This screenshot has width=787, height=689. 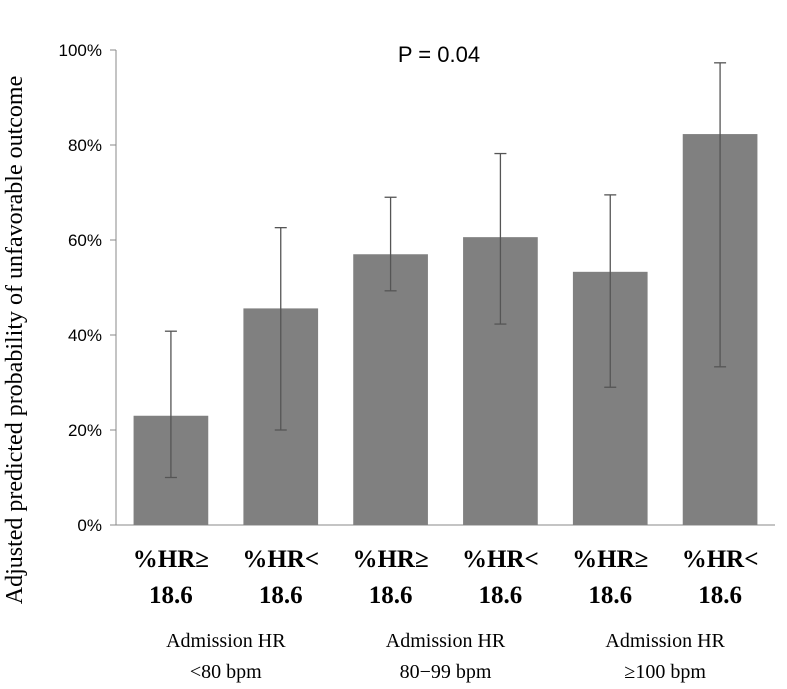 I want to click on y-tick-label: 20%, so click(x=85, y=430).